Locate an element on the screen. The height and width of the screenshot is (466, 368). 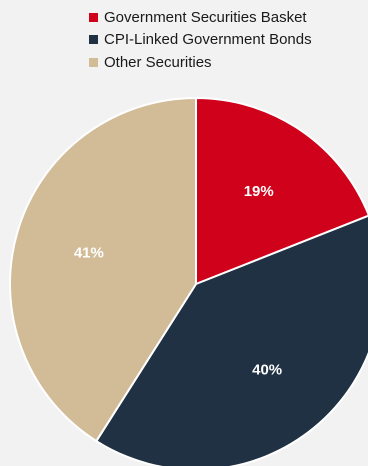
legend-label: Other Securities is located at coordinates (158, 62).